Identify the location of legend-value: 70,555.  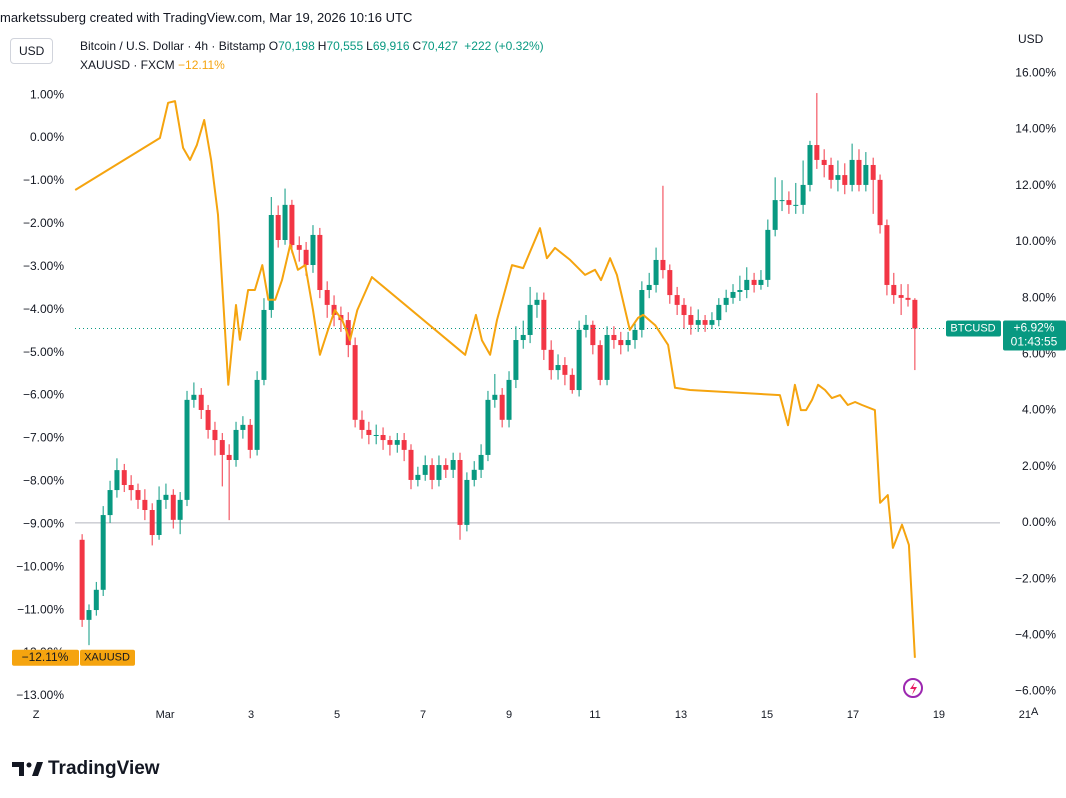
(345, 46).